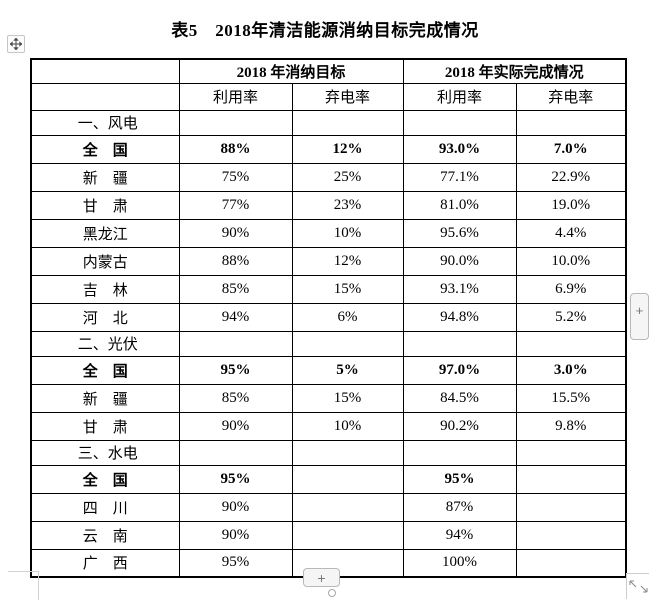  I want to click on value-cell: 15.5%, so click(571, 398).